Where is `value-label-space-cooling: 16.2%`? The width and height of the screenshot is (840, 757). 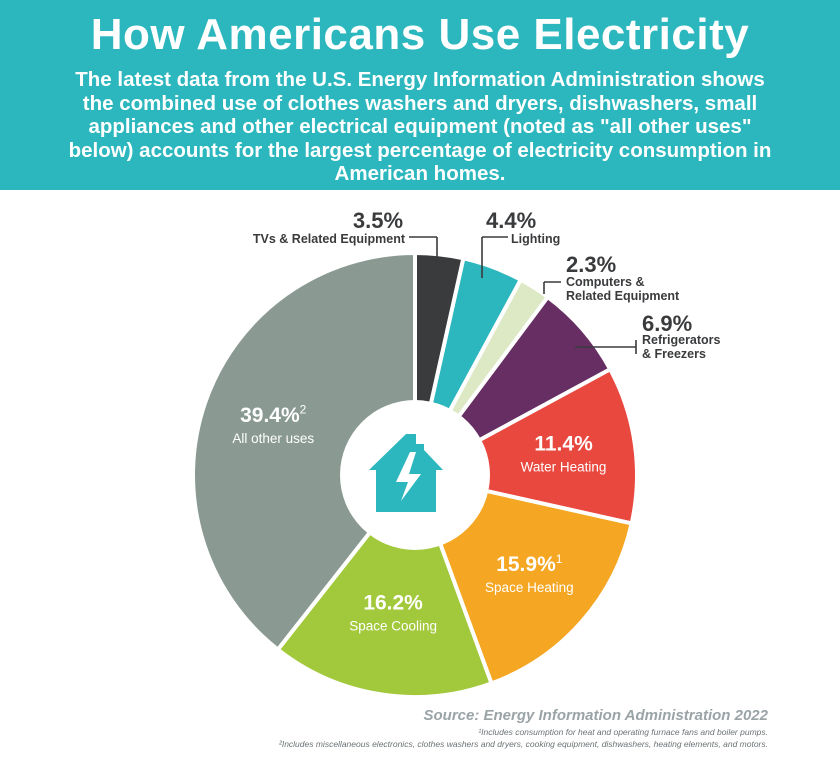 value-label-space-cooling: 16.2% is located at coordinates (393, 602).